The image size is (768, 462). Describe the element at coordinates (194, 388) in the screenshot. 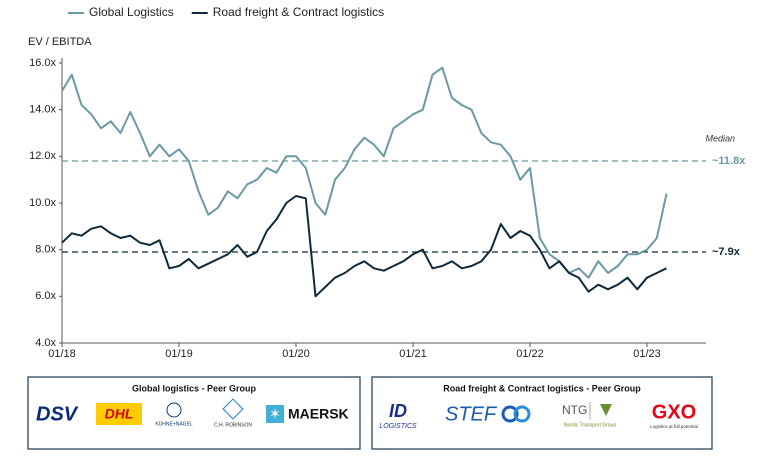

I see `peer-title: Global logistics - Peer Group` at that location.